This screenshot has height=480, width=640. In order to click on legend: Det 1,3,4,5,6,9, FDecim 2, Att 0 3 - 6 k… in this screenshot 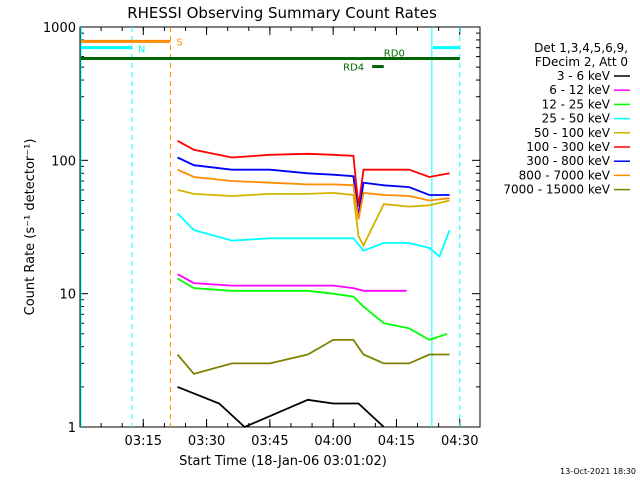, I will do `click(566, 119)`.